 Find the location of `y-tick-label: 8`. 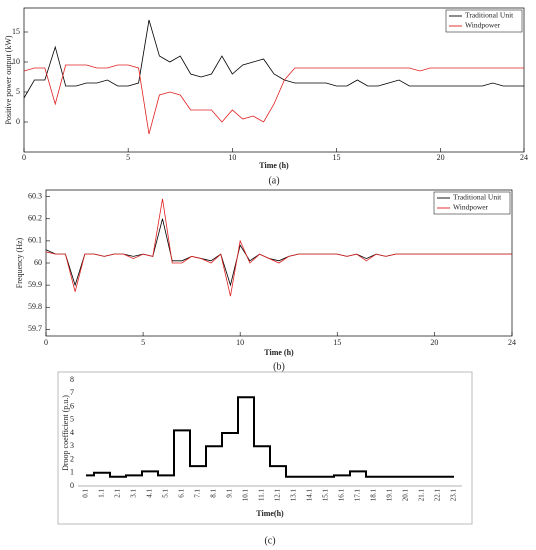

y-tick-label: 8 is located at coordinates (72, 379).